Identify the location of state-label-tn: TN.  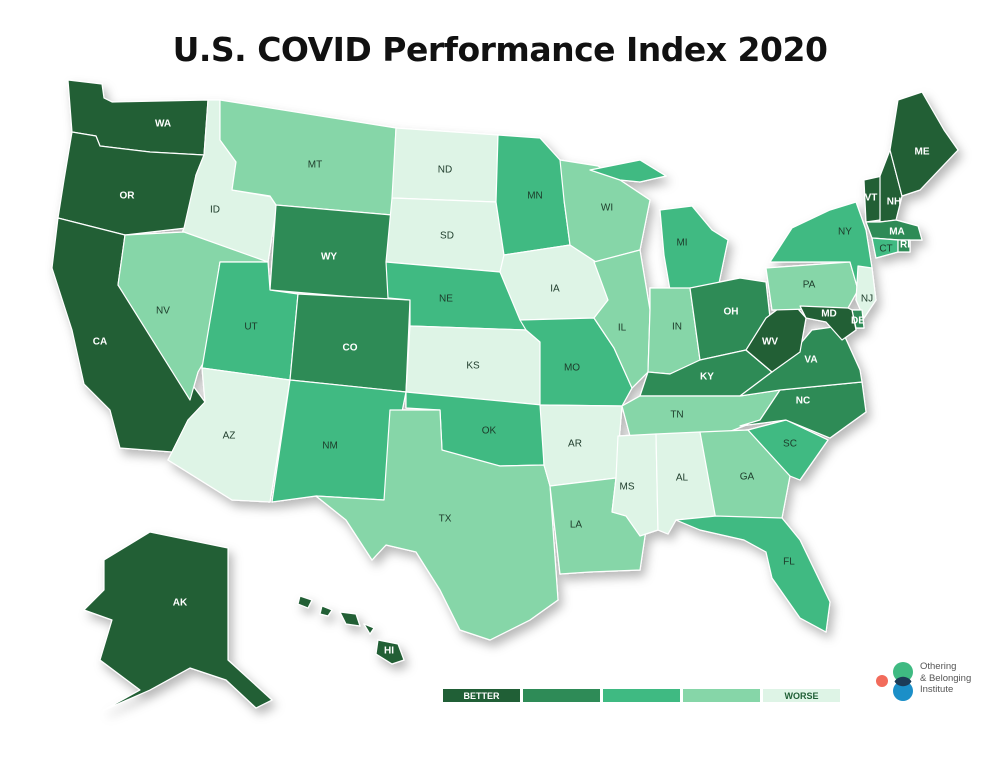
(676, 415).